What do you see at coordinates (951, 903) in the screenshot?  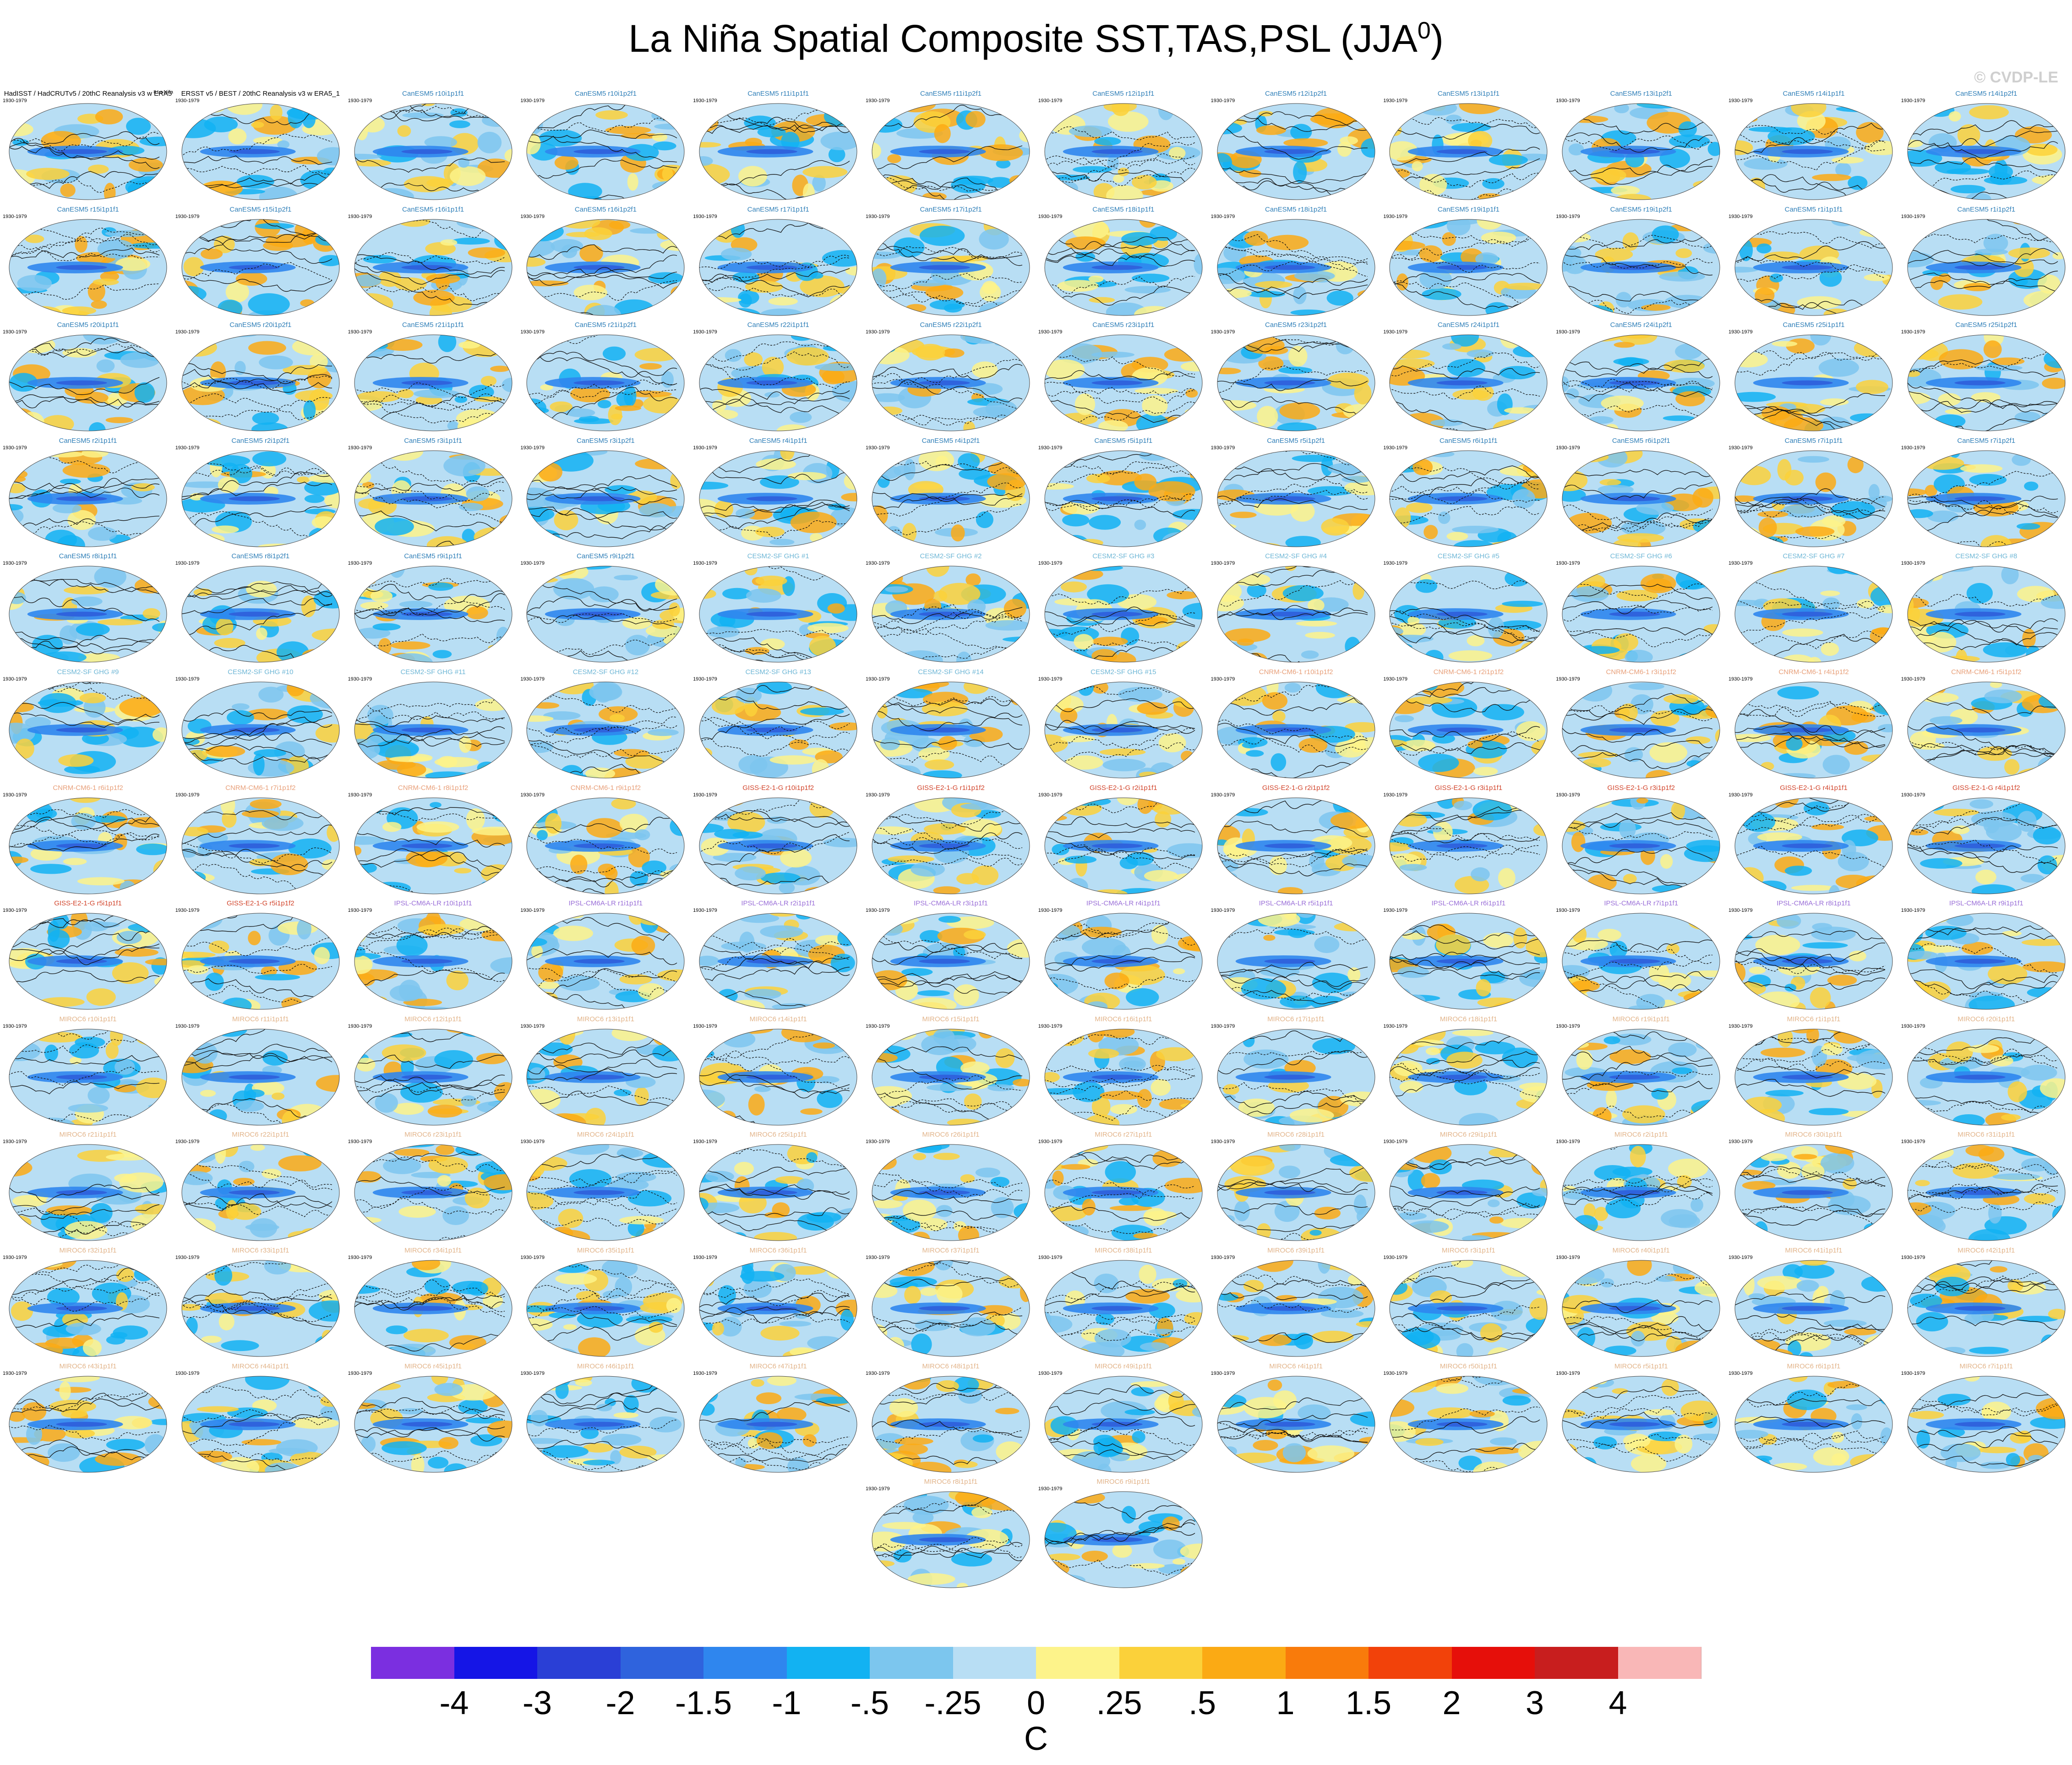 I see `panel-title: IPSL-CM6A-LR r3i1p1f1` at bounding box center [951, 903].